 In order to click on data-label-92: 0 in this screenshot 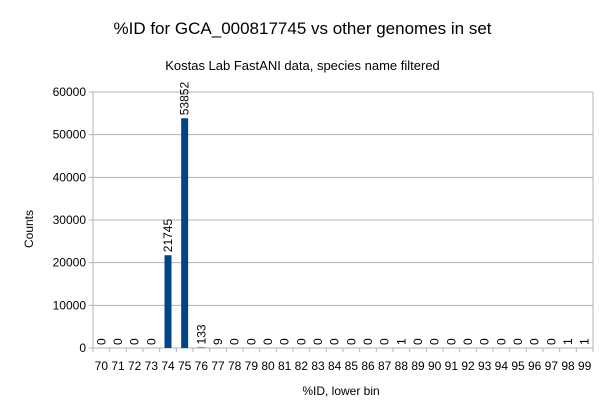, I will do `click(468, 341)`.